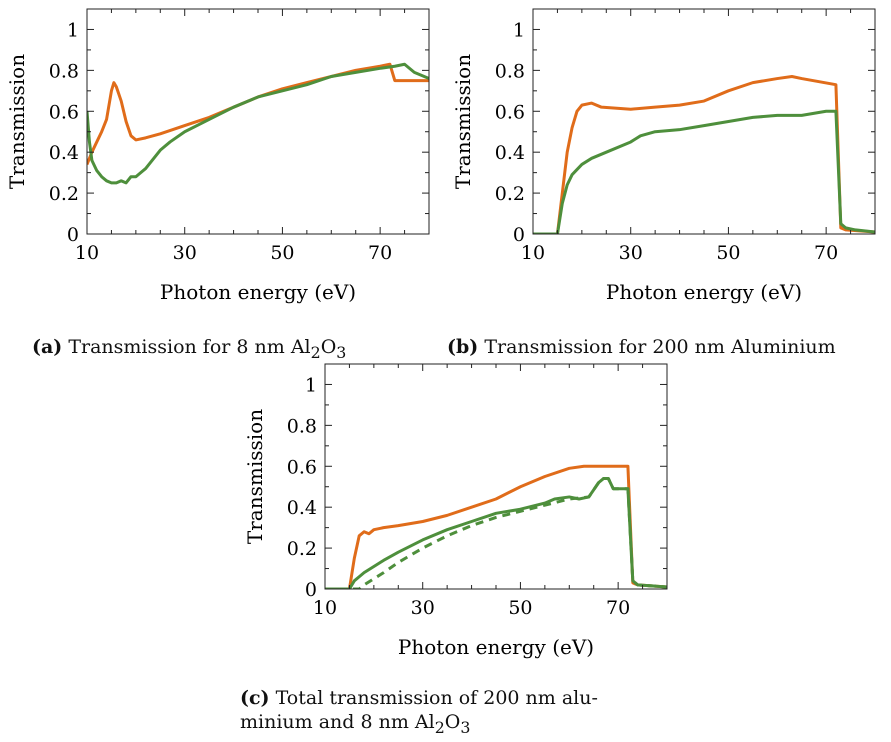  Describe the element at coordinates (419, 698) in the screenshot. I see `caption-c-line1: (c) Total transmission of 200 nm alu-` at that location.